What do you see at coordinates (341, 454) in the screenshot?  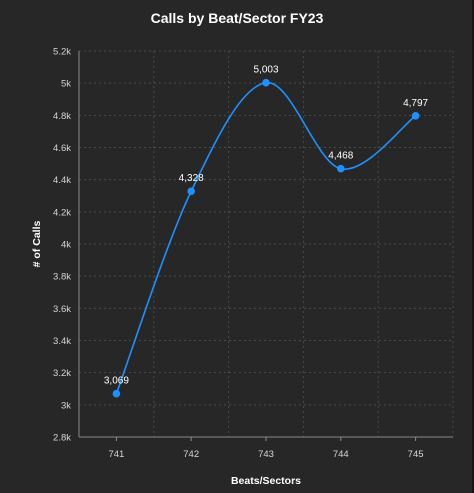 I see `x-tick-label: 744` at bounding box center [341, 454].